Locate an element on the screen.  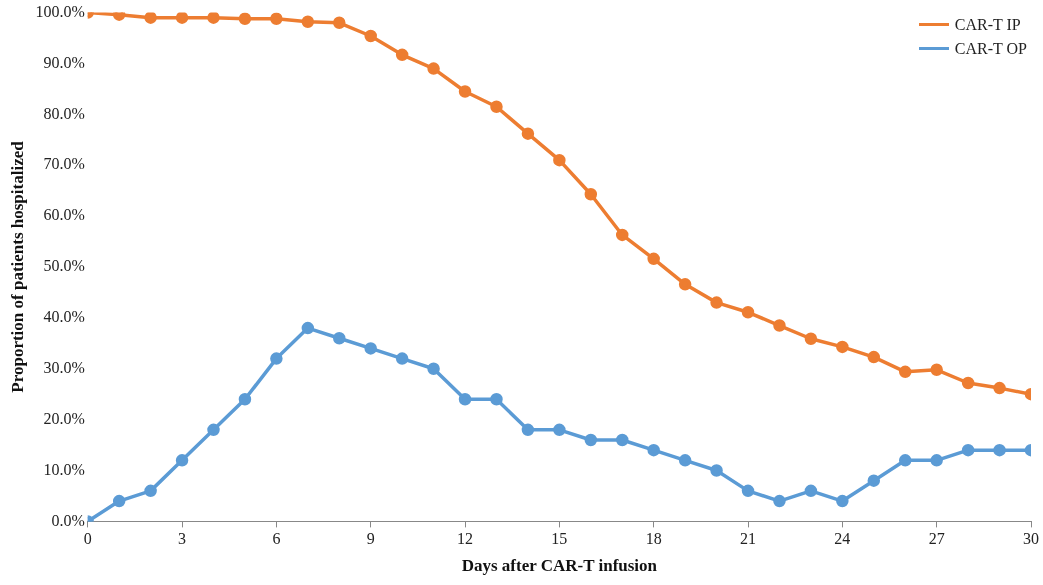
x-axis-title: Days after CAR-T infusion is located at coordinates (559, 566).